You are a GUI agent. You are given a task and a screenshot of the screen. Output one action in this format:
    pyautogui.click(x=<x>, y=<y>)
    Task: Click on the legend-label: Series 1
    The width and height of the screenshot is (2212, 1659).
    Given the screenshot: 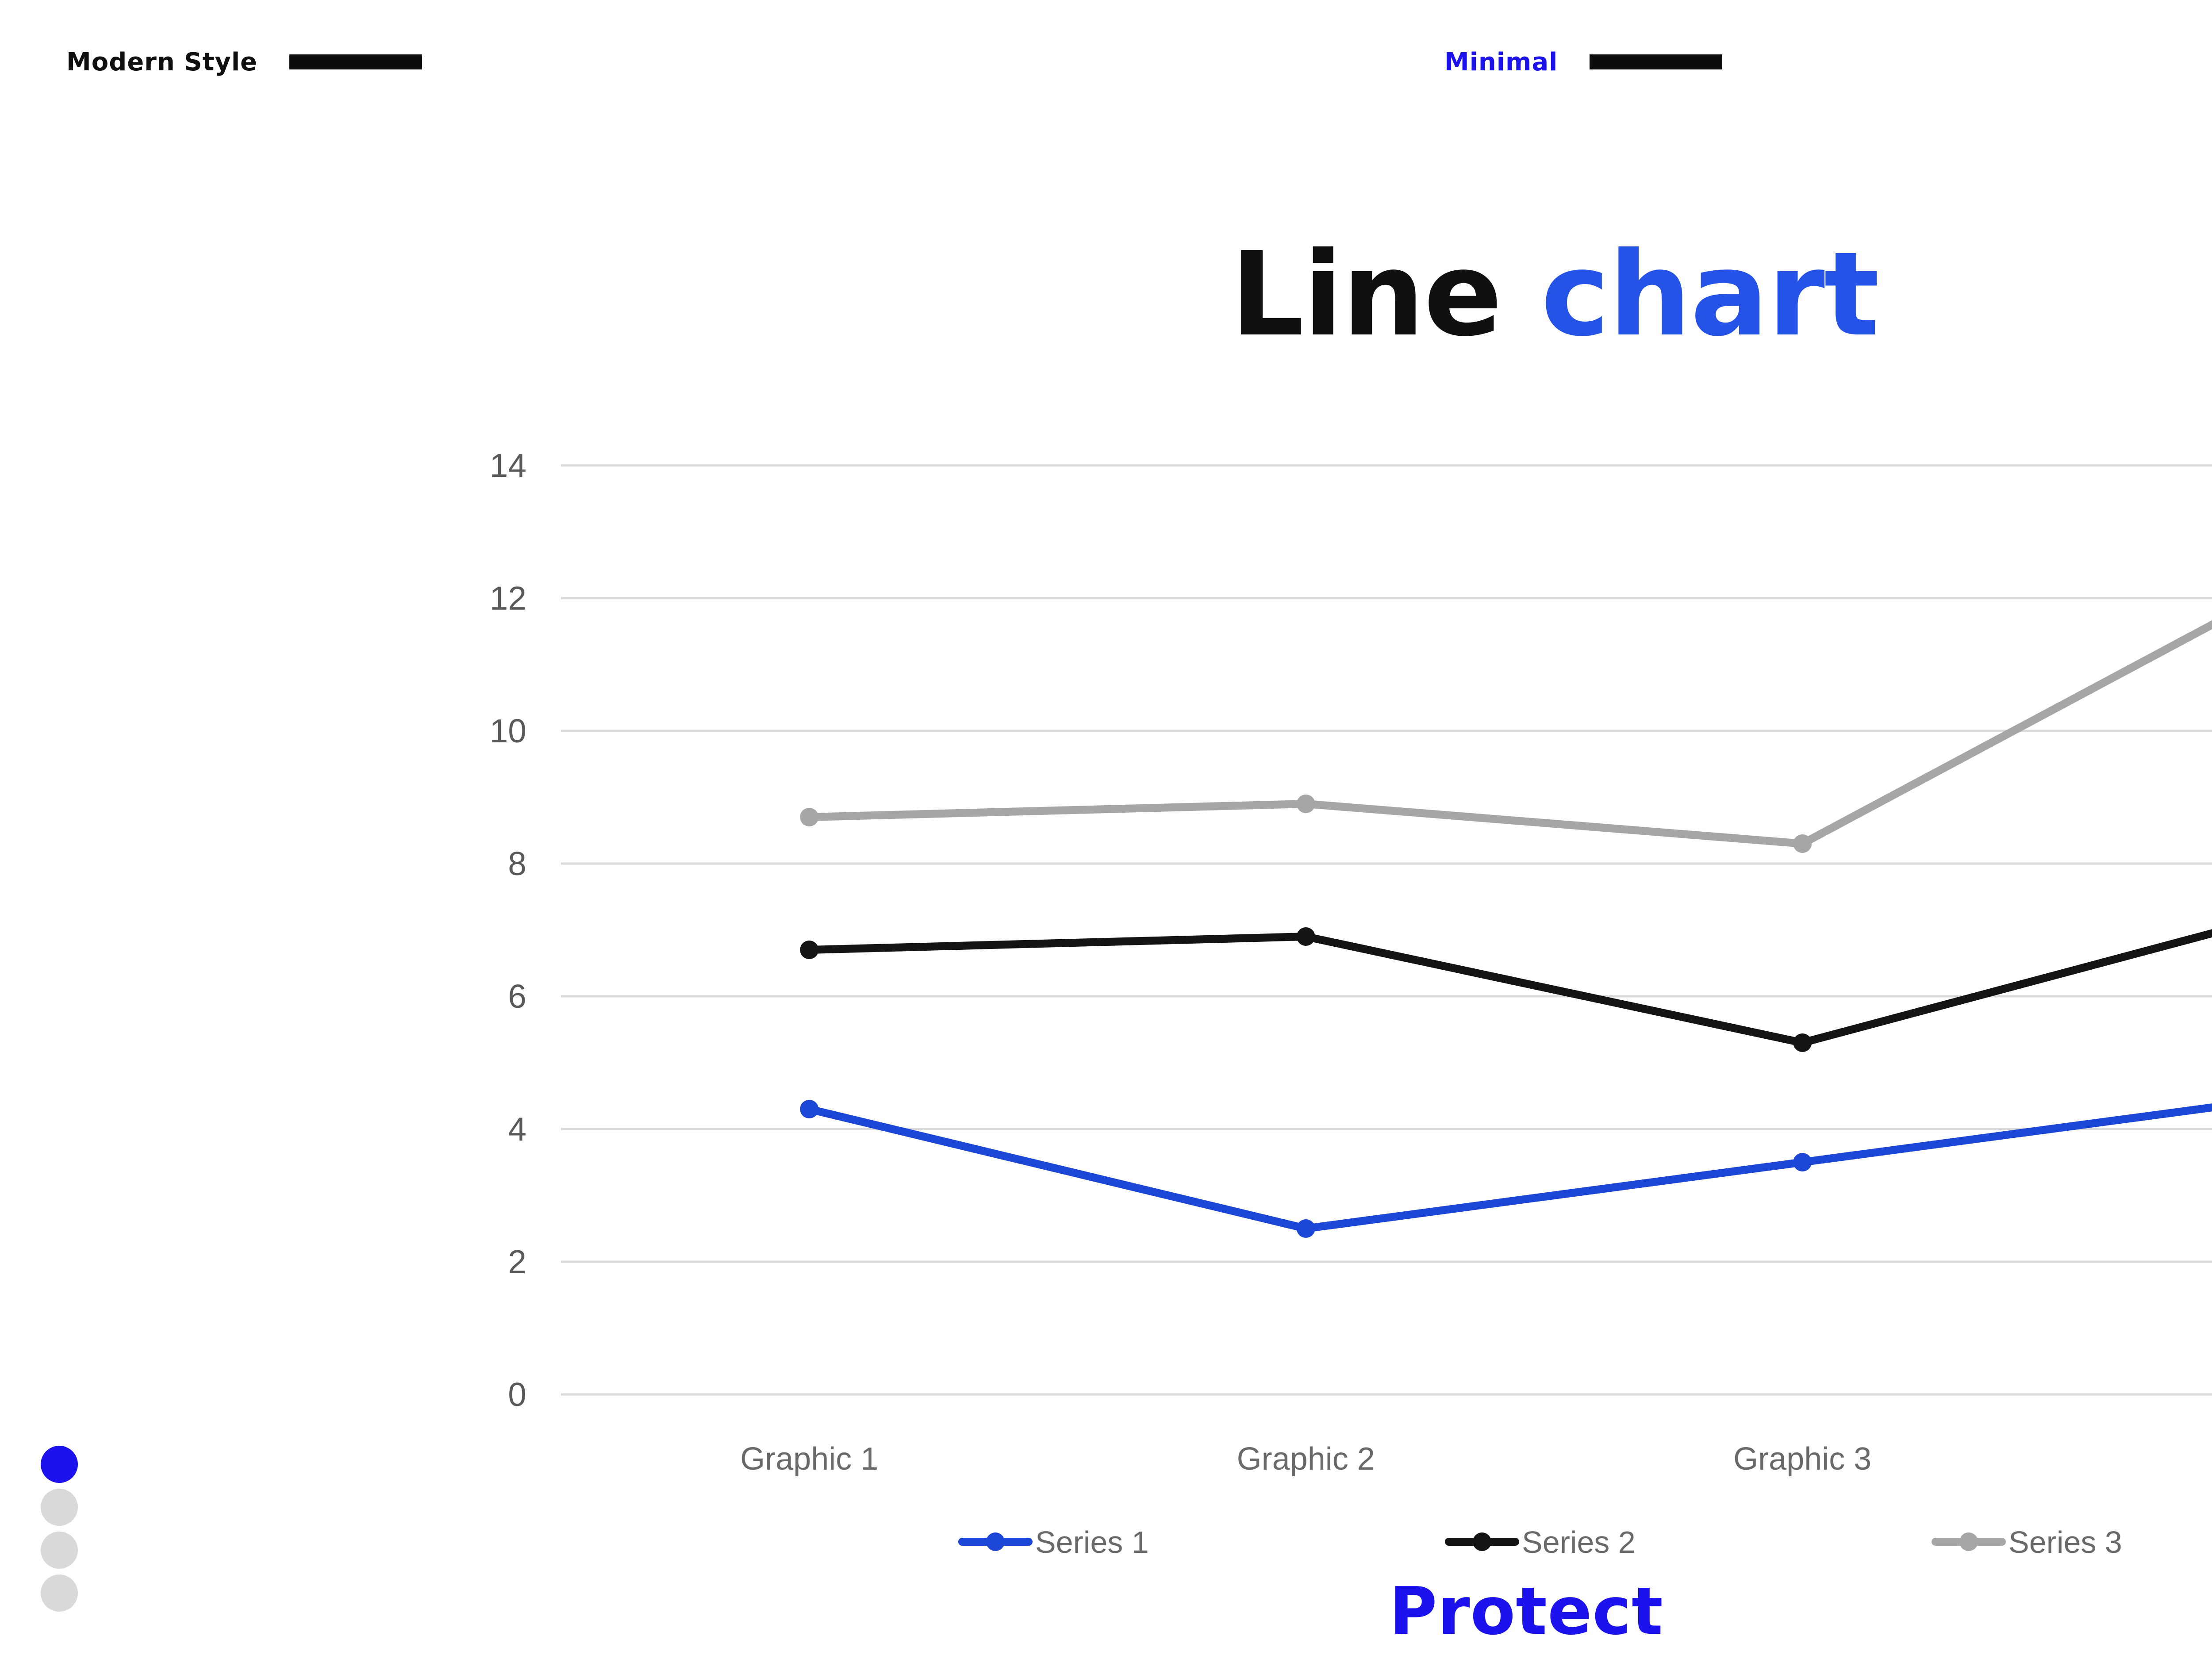 What is the action you would take?
    pyautogui.click(x=1092, y=1542)
    